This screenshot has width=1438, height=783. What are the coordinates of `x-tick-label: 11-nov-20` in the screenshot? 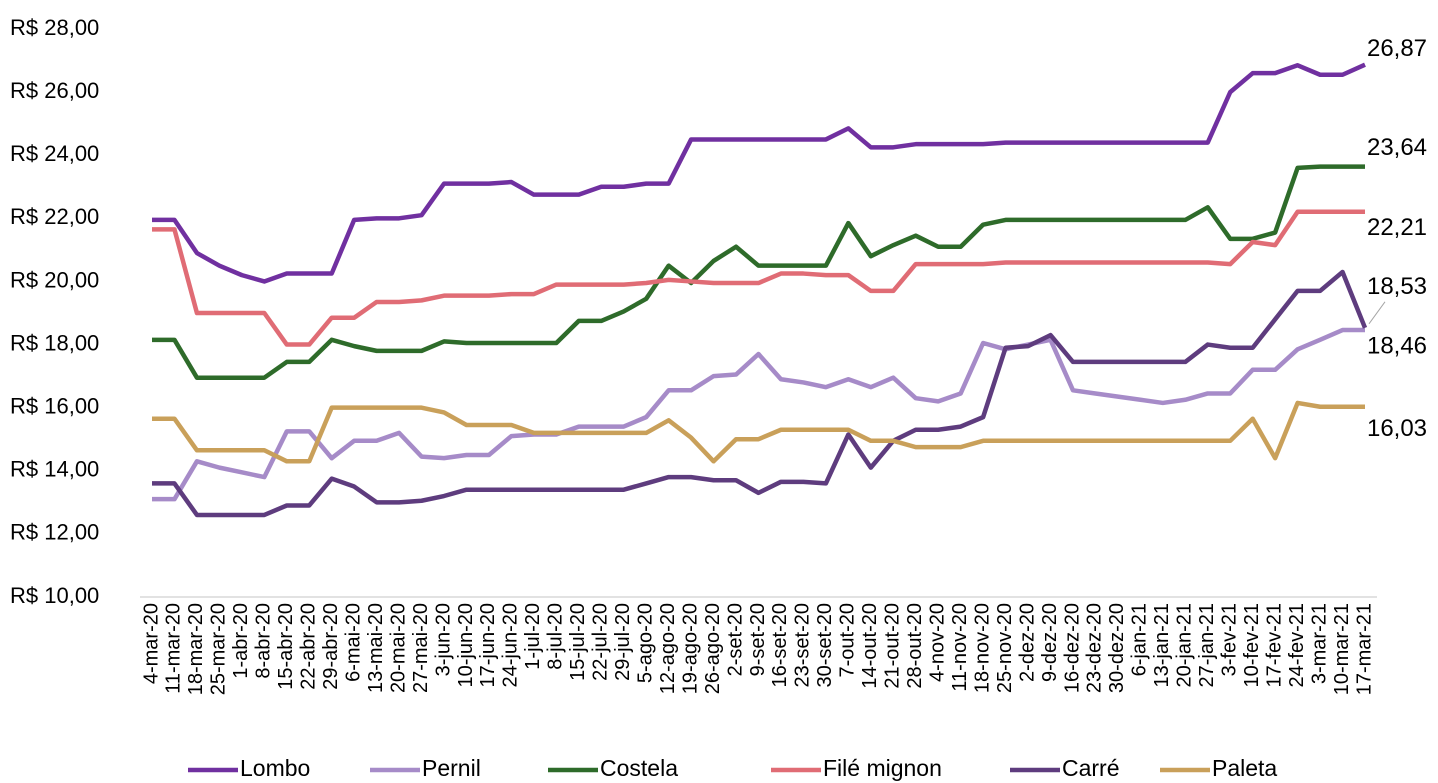 It's located at (960, 647).